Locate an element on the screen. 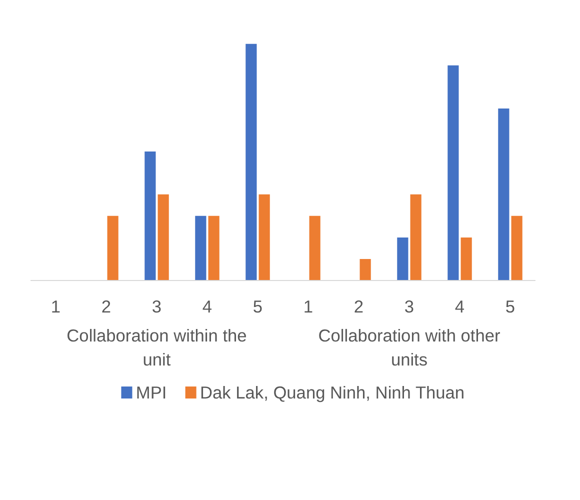 This screenshot has height=500, width=580. legend-label: MPI is located at coordinates (151, 392).